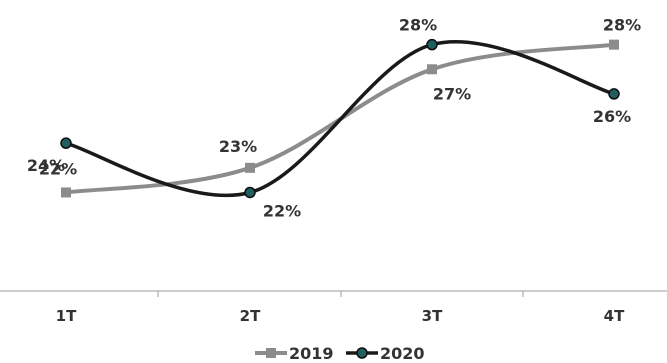  I want to click on legend-item-2020: 2020, so click(385, 353).